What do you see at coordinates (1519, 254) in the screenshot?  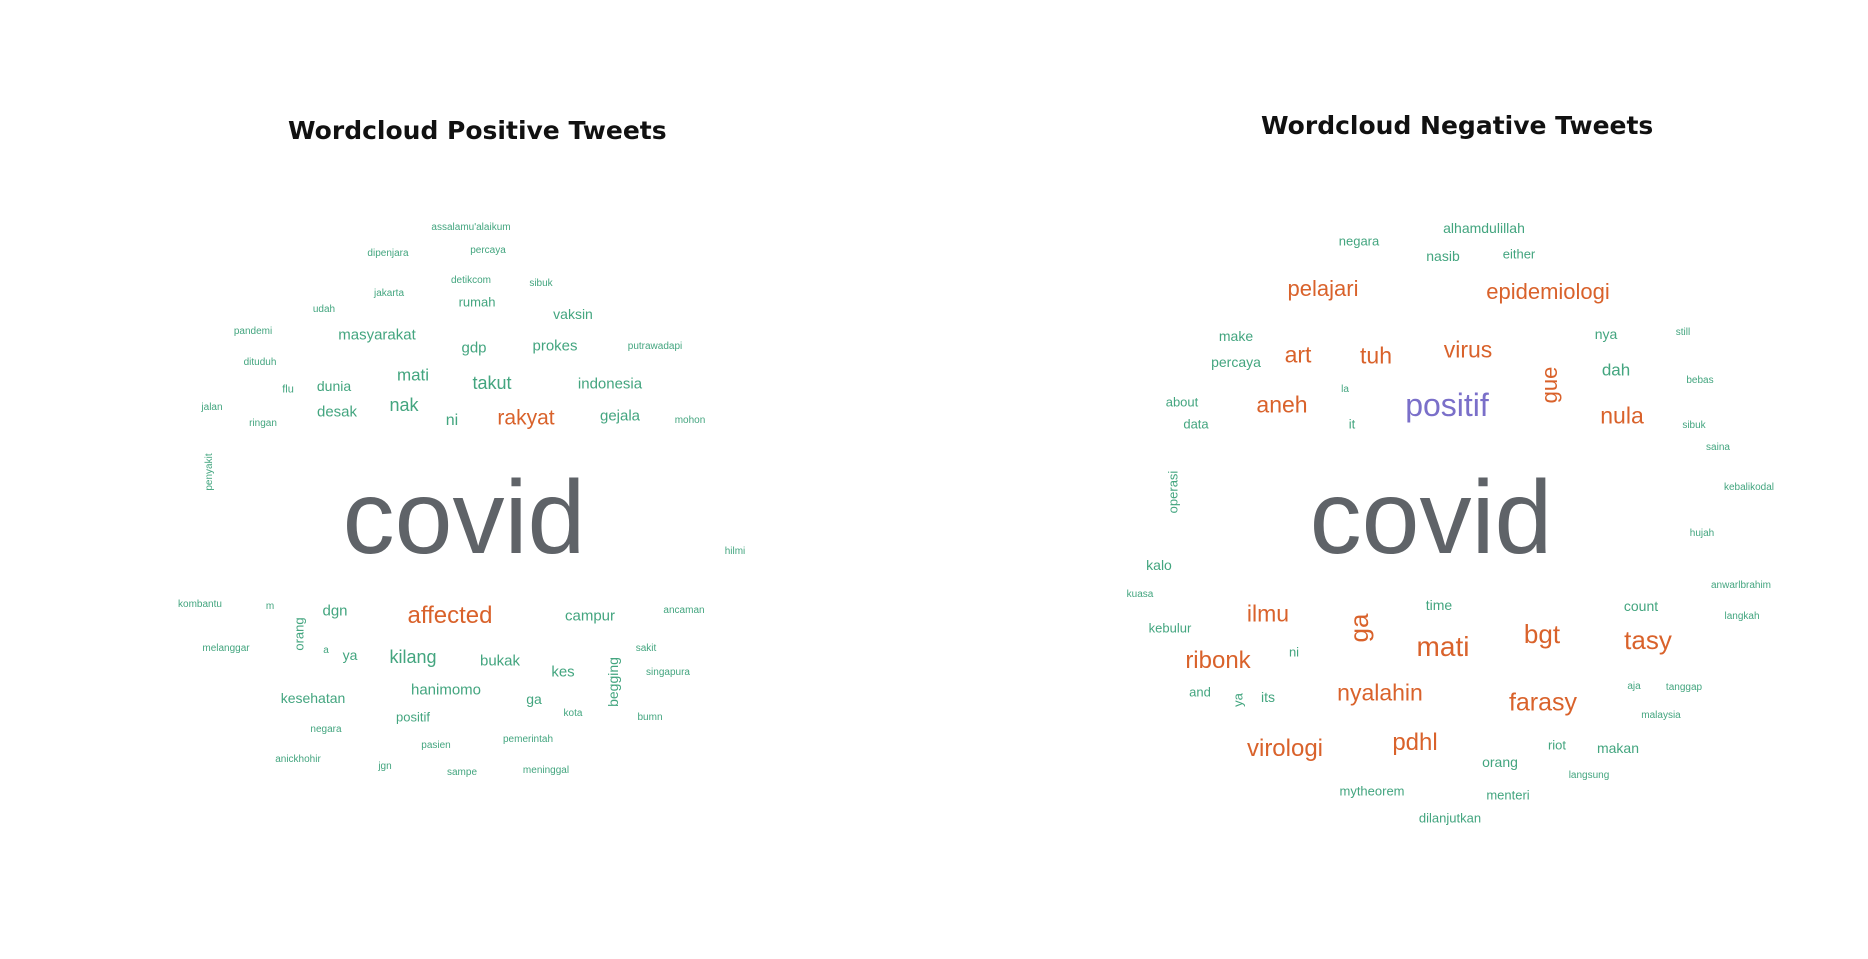 I see `word-either: either` at bounding box center [1519, 254].